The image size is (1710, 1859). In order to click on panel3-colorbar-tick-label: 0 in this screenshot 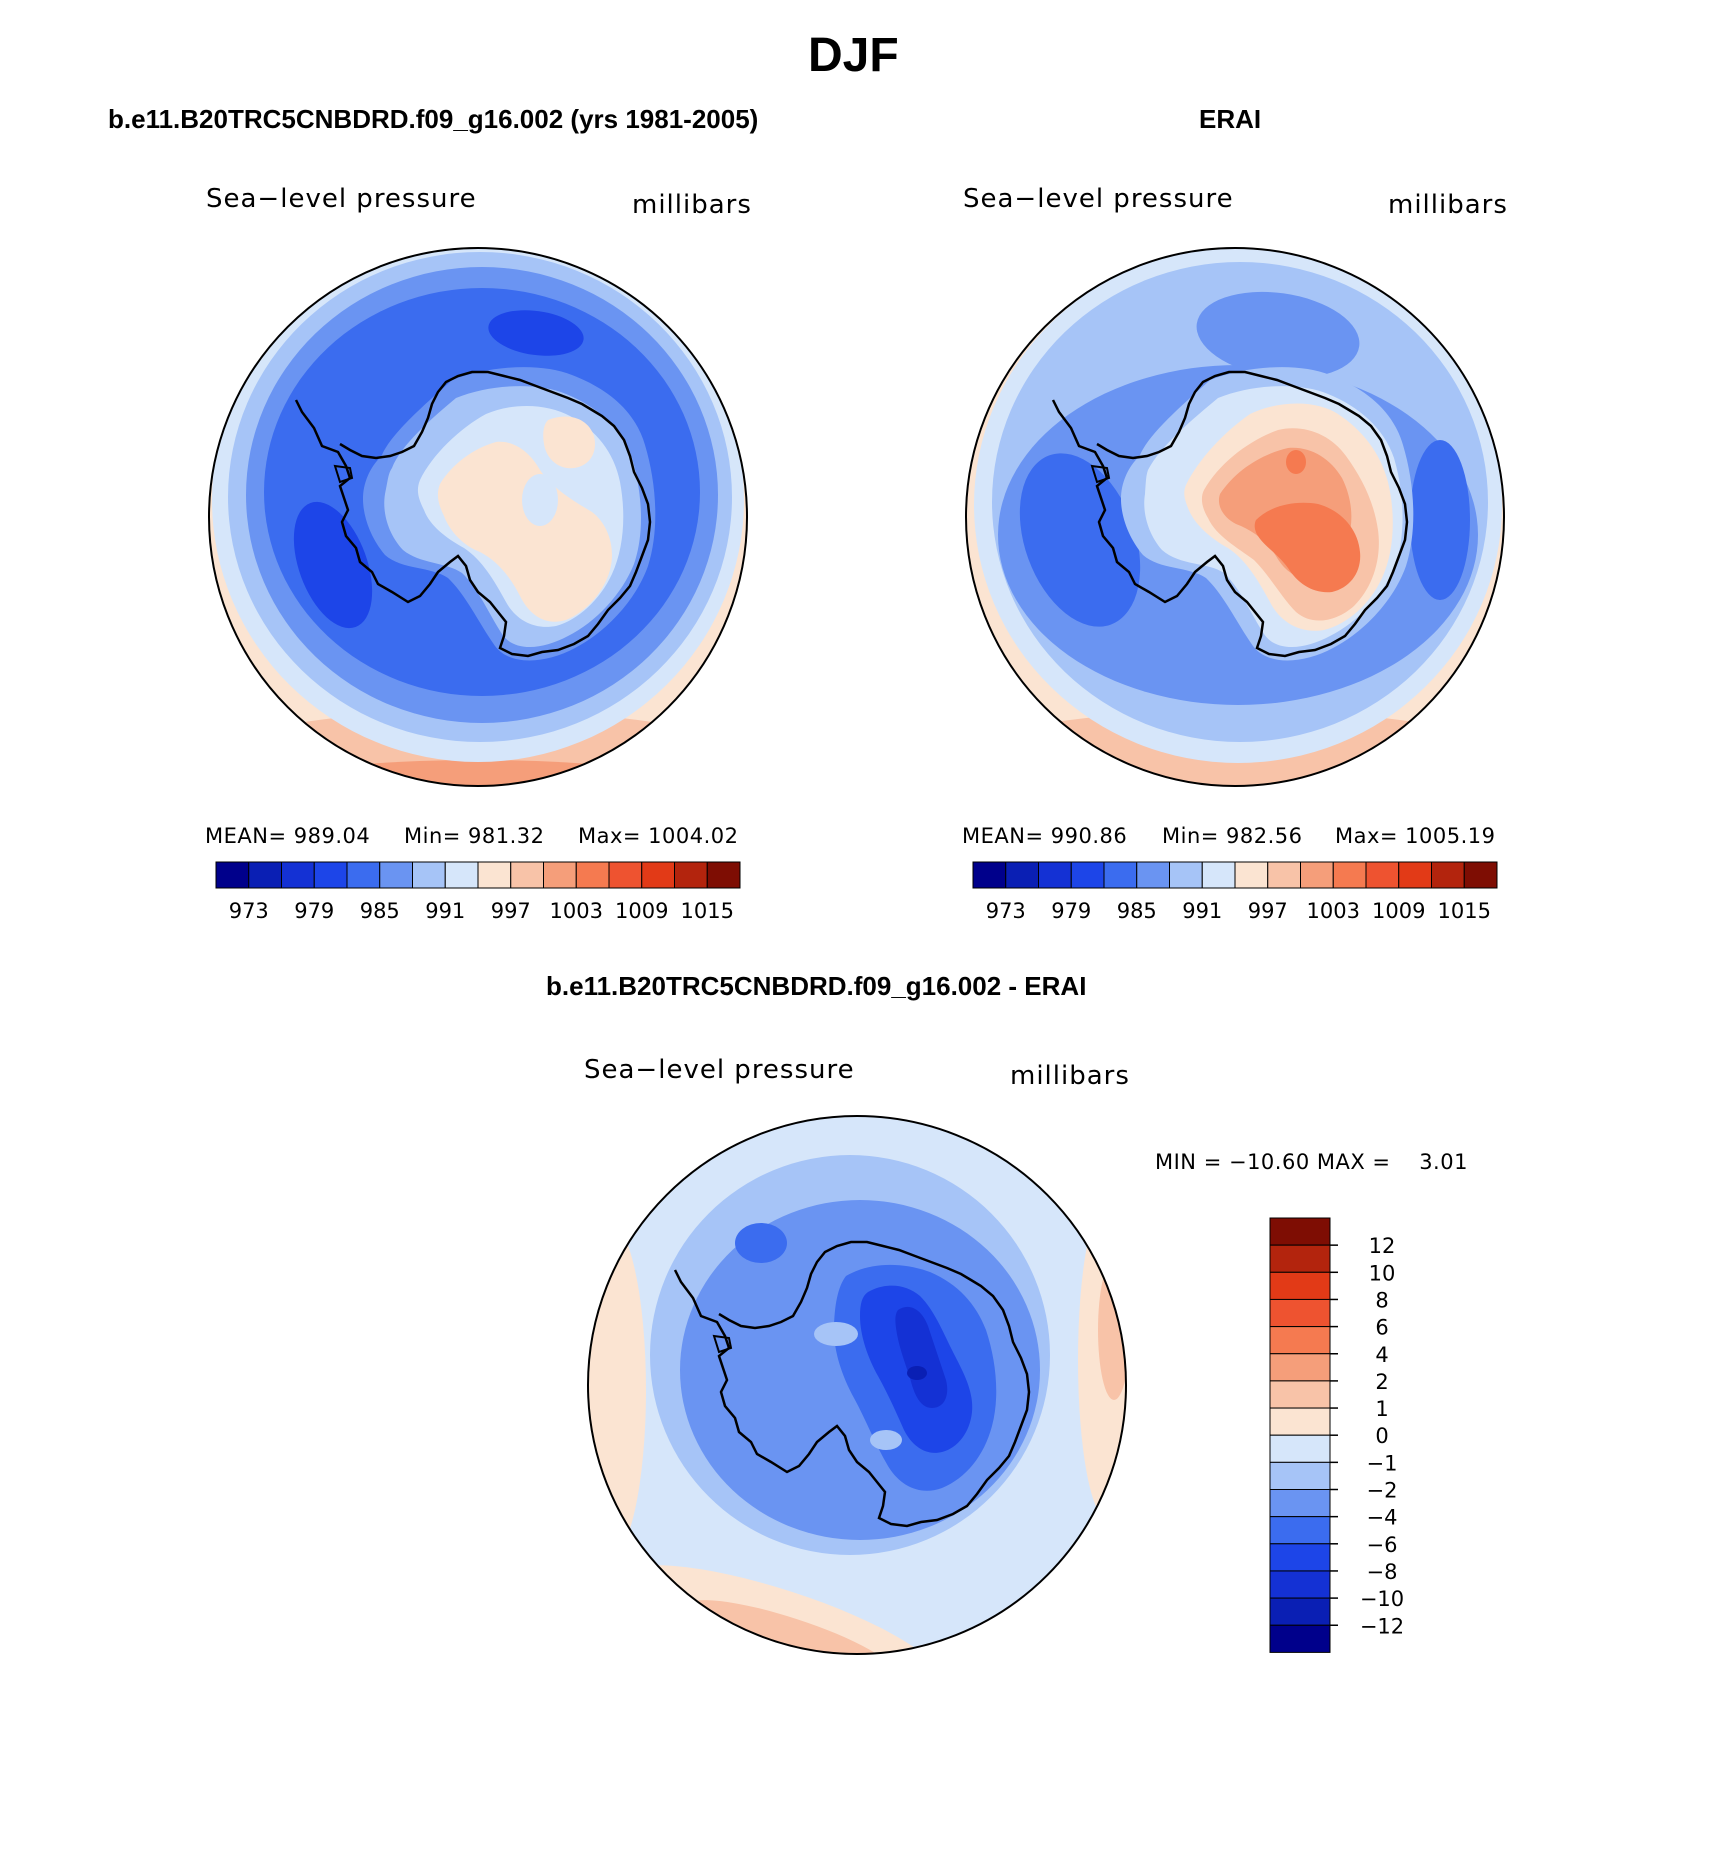, I will do `click(1381, 1436)`.